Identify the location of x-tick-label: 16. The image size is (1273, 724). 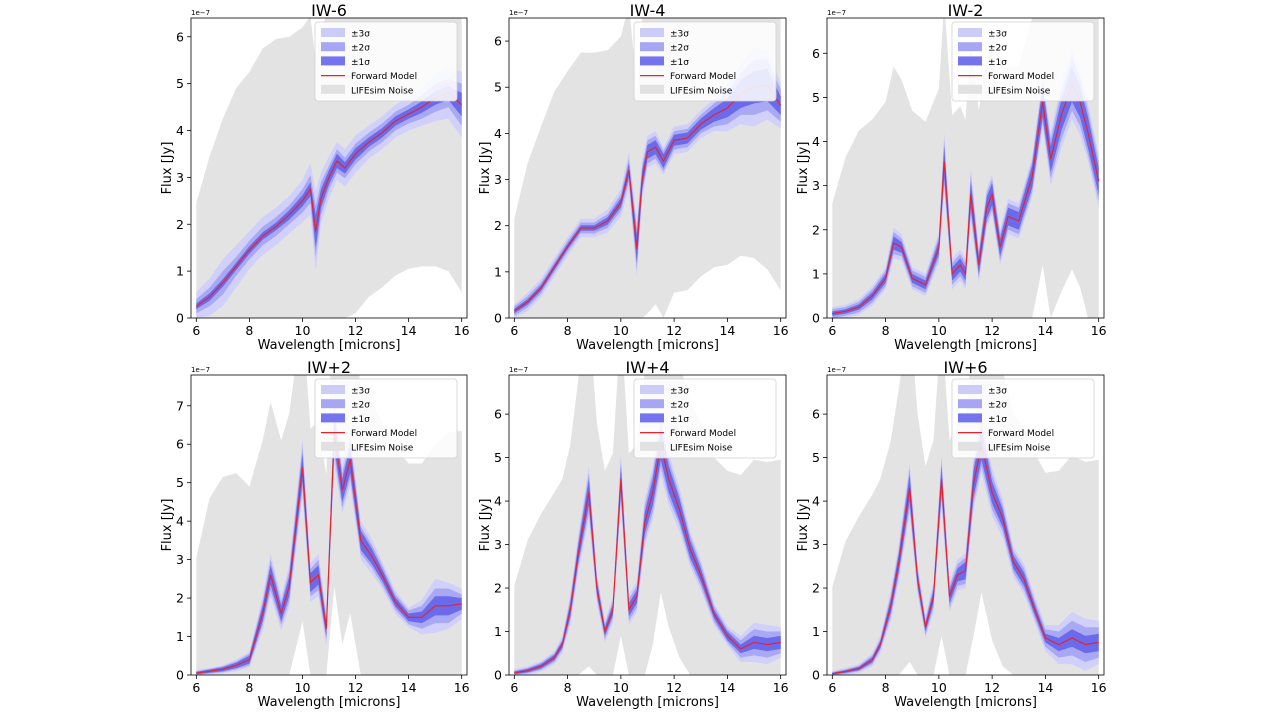
(1099, 687).